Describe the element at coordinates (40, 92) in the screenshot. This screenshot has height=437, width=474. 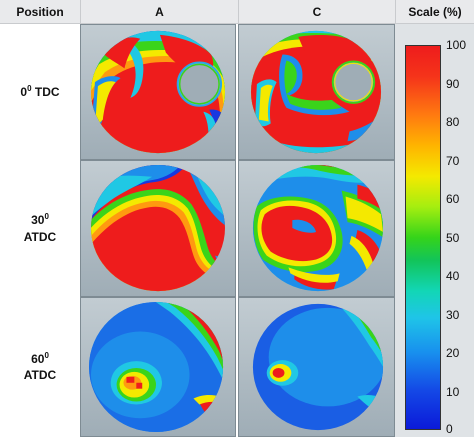
I see `row-label-0tdc: 00 TDC` at that location.